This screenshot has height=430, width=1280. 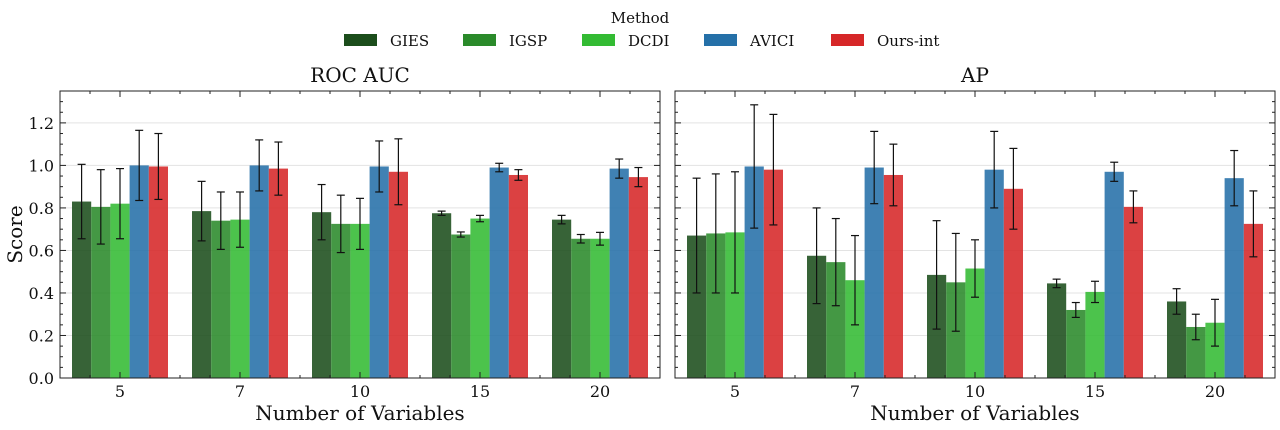 What do you see at coordinates (240, 391) in the screenshot?
I see `x-tick-label: 7` at bounding box center [240, 391].